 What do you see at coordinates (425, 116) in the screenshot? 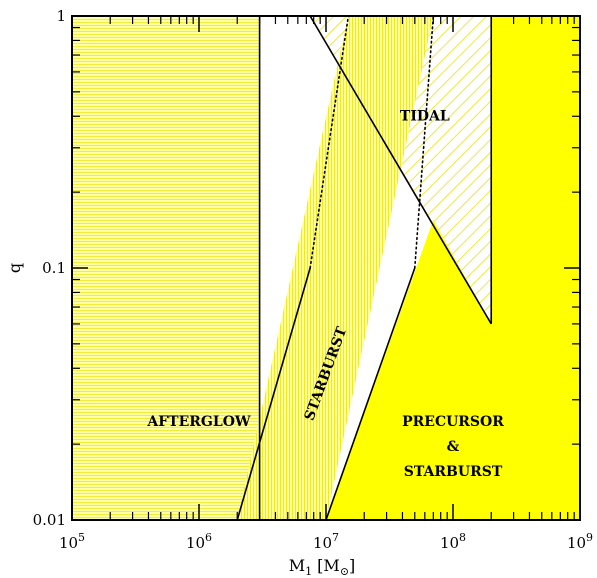
I see `region-label-tidal: TIDAL` at bounding box center [425, 116].